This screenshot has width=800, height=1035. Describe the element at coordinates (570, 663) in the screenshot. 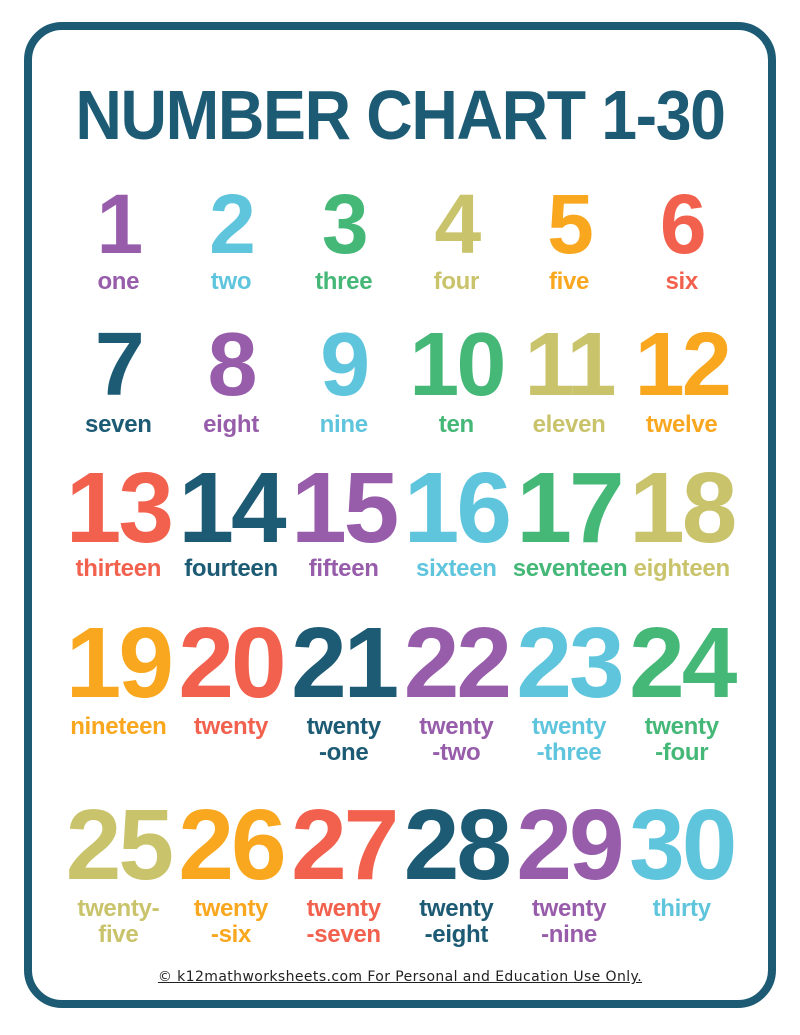

I see `number-value: 23` at that location.